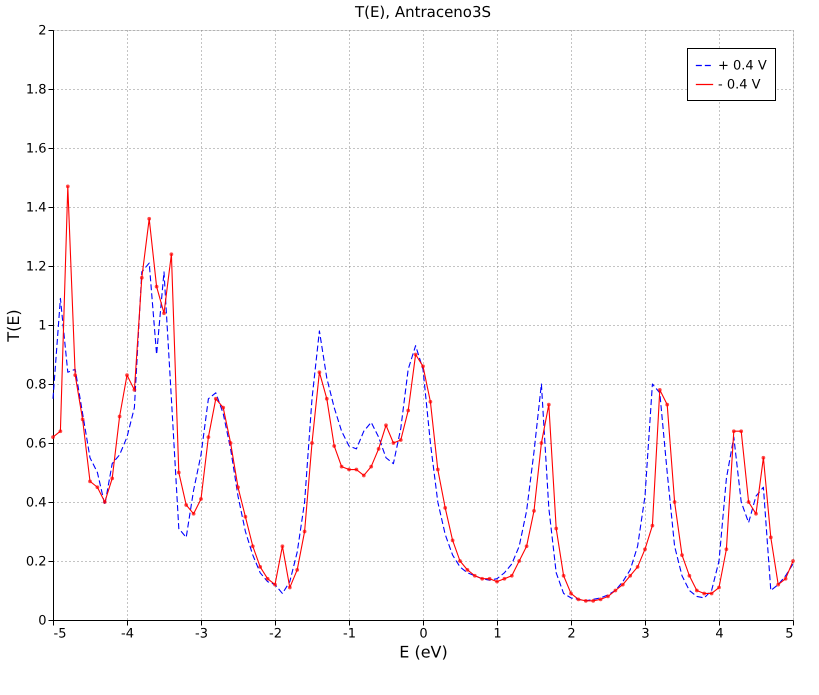  Describe the element at coordinates (127, 634) in the screenshot. I see `x-tick-label: -4` at that location.